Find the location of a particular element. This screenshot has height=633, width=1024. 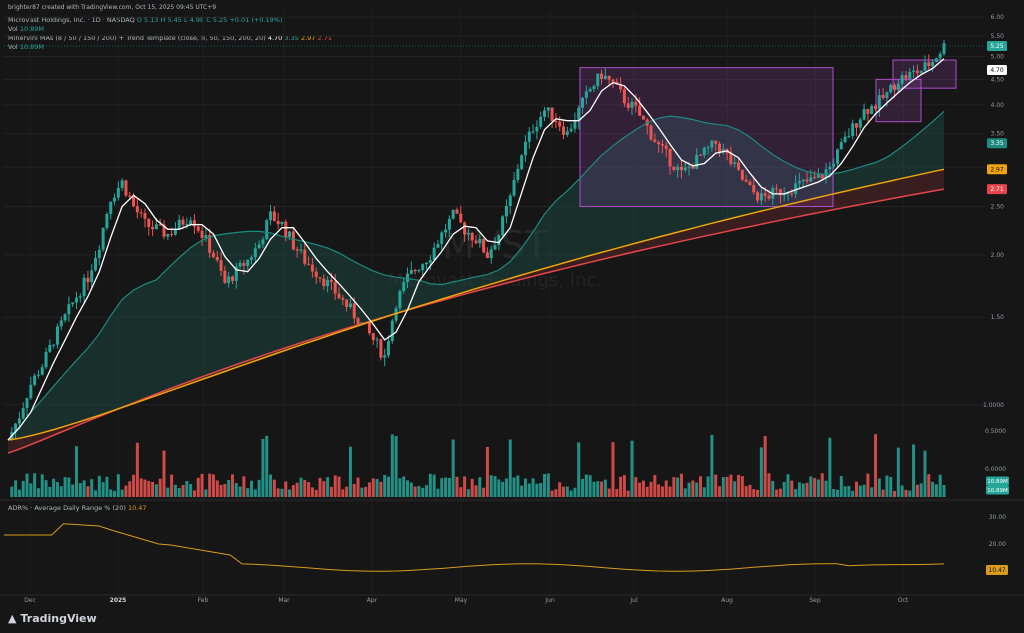

tradingview-logo-icon: ▲ is located at coordinates (12, 618).